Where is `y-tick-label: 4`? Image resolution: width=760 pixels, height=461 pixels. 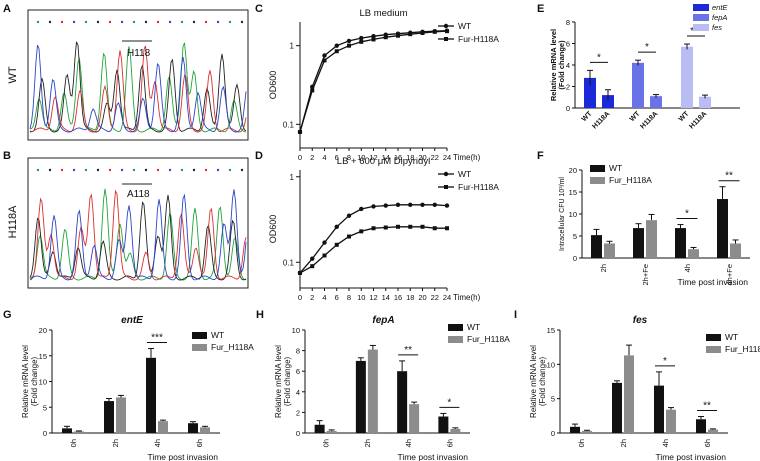
y-tick-label: 4 is located at coordinates (298, 392).